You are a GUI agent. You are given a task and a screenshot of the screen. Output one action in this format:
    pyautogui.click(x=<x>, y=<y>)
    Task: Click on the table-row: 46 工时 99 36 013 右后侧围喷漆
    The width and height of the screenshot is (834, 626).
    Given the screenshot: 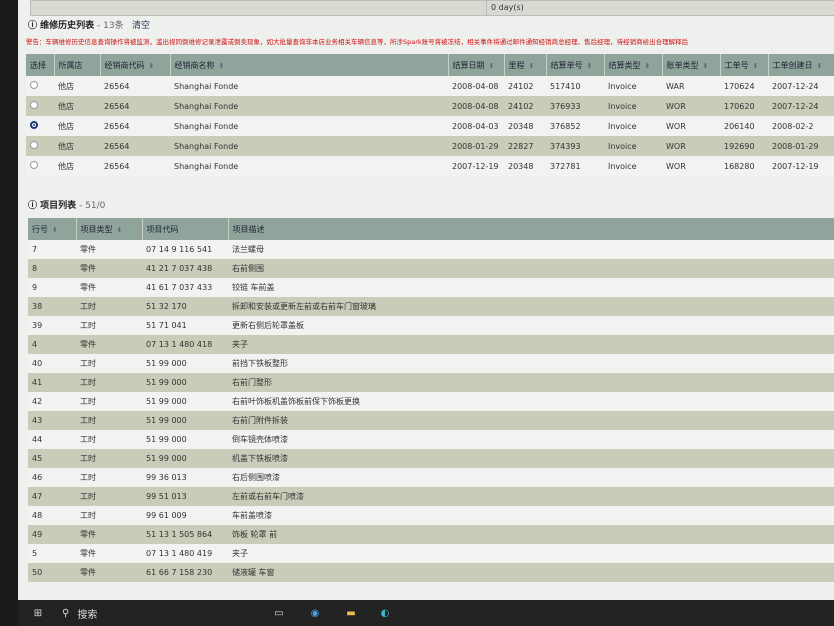 What is the action you would take?
    pyautogui.click(x=431, y=477)
    